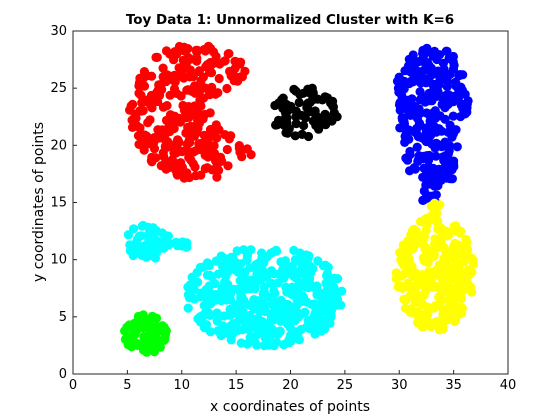 The image size is (560, 420). What do you see at coordinates (58, 145) in the screenshot?
I see `y-tick-label: 20` at bounding box center [58, 145].